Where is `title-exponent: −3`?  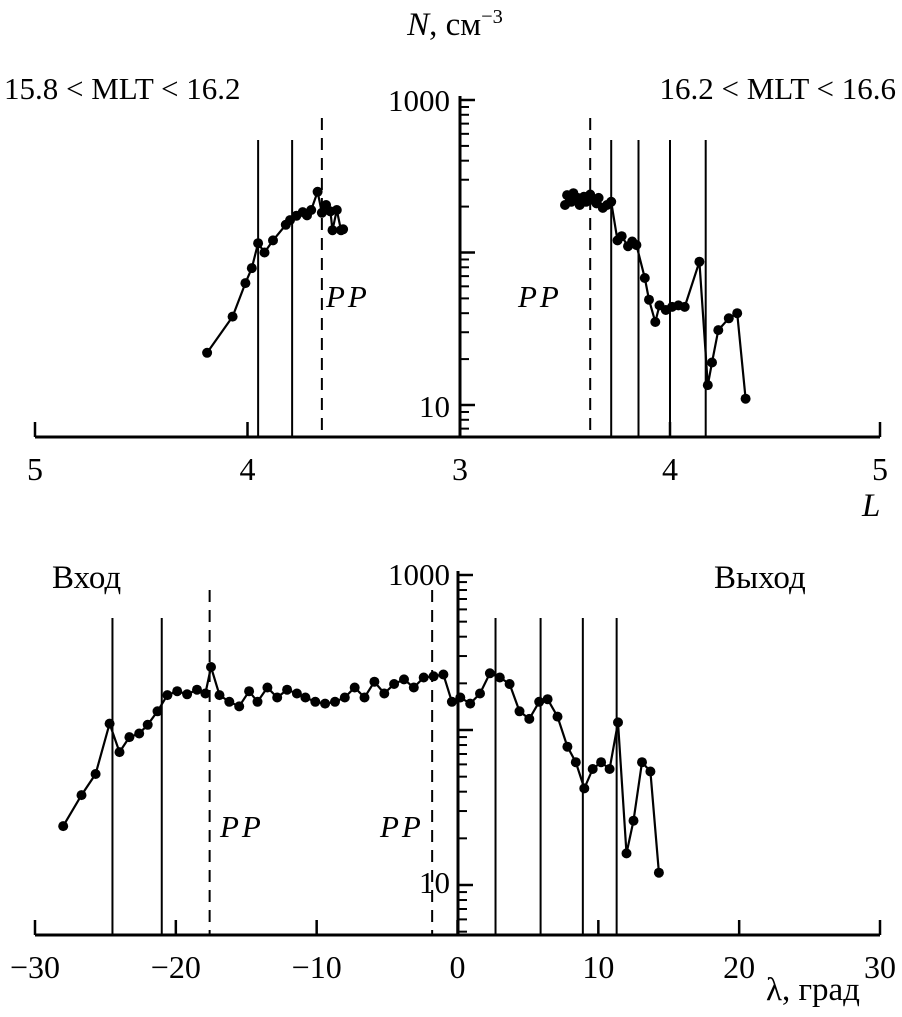
title-exponent: −3 is located at coordinates (492, 17).